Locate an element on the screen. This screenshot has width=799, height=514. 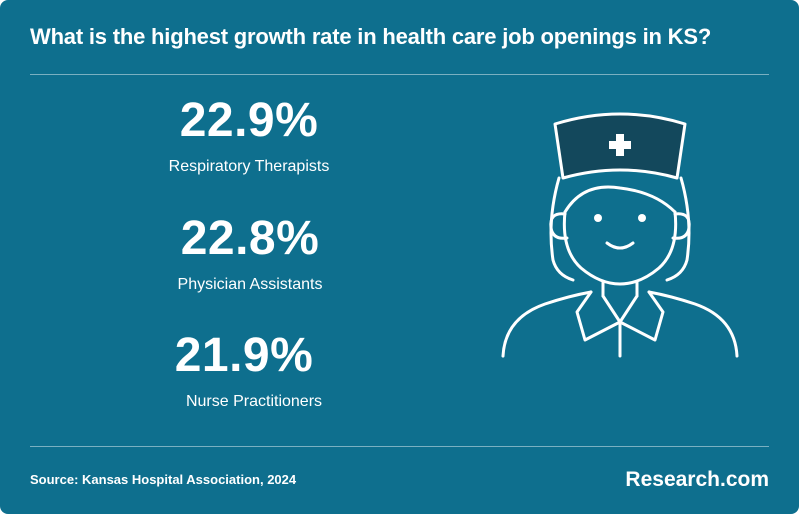
stat-nurse-practitioners: 21.9% Nurse Practitioners is located at coordinates (244, 370).